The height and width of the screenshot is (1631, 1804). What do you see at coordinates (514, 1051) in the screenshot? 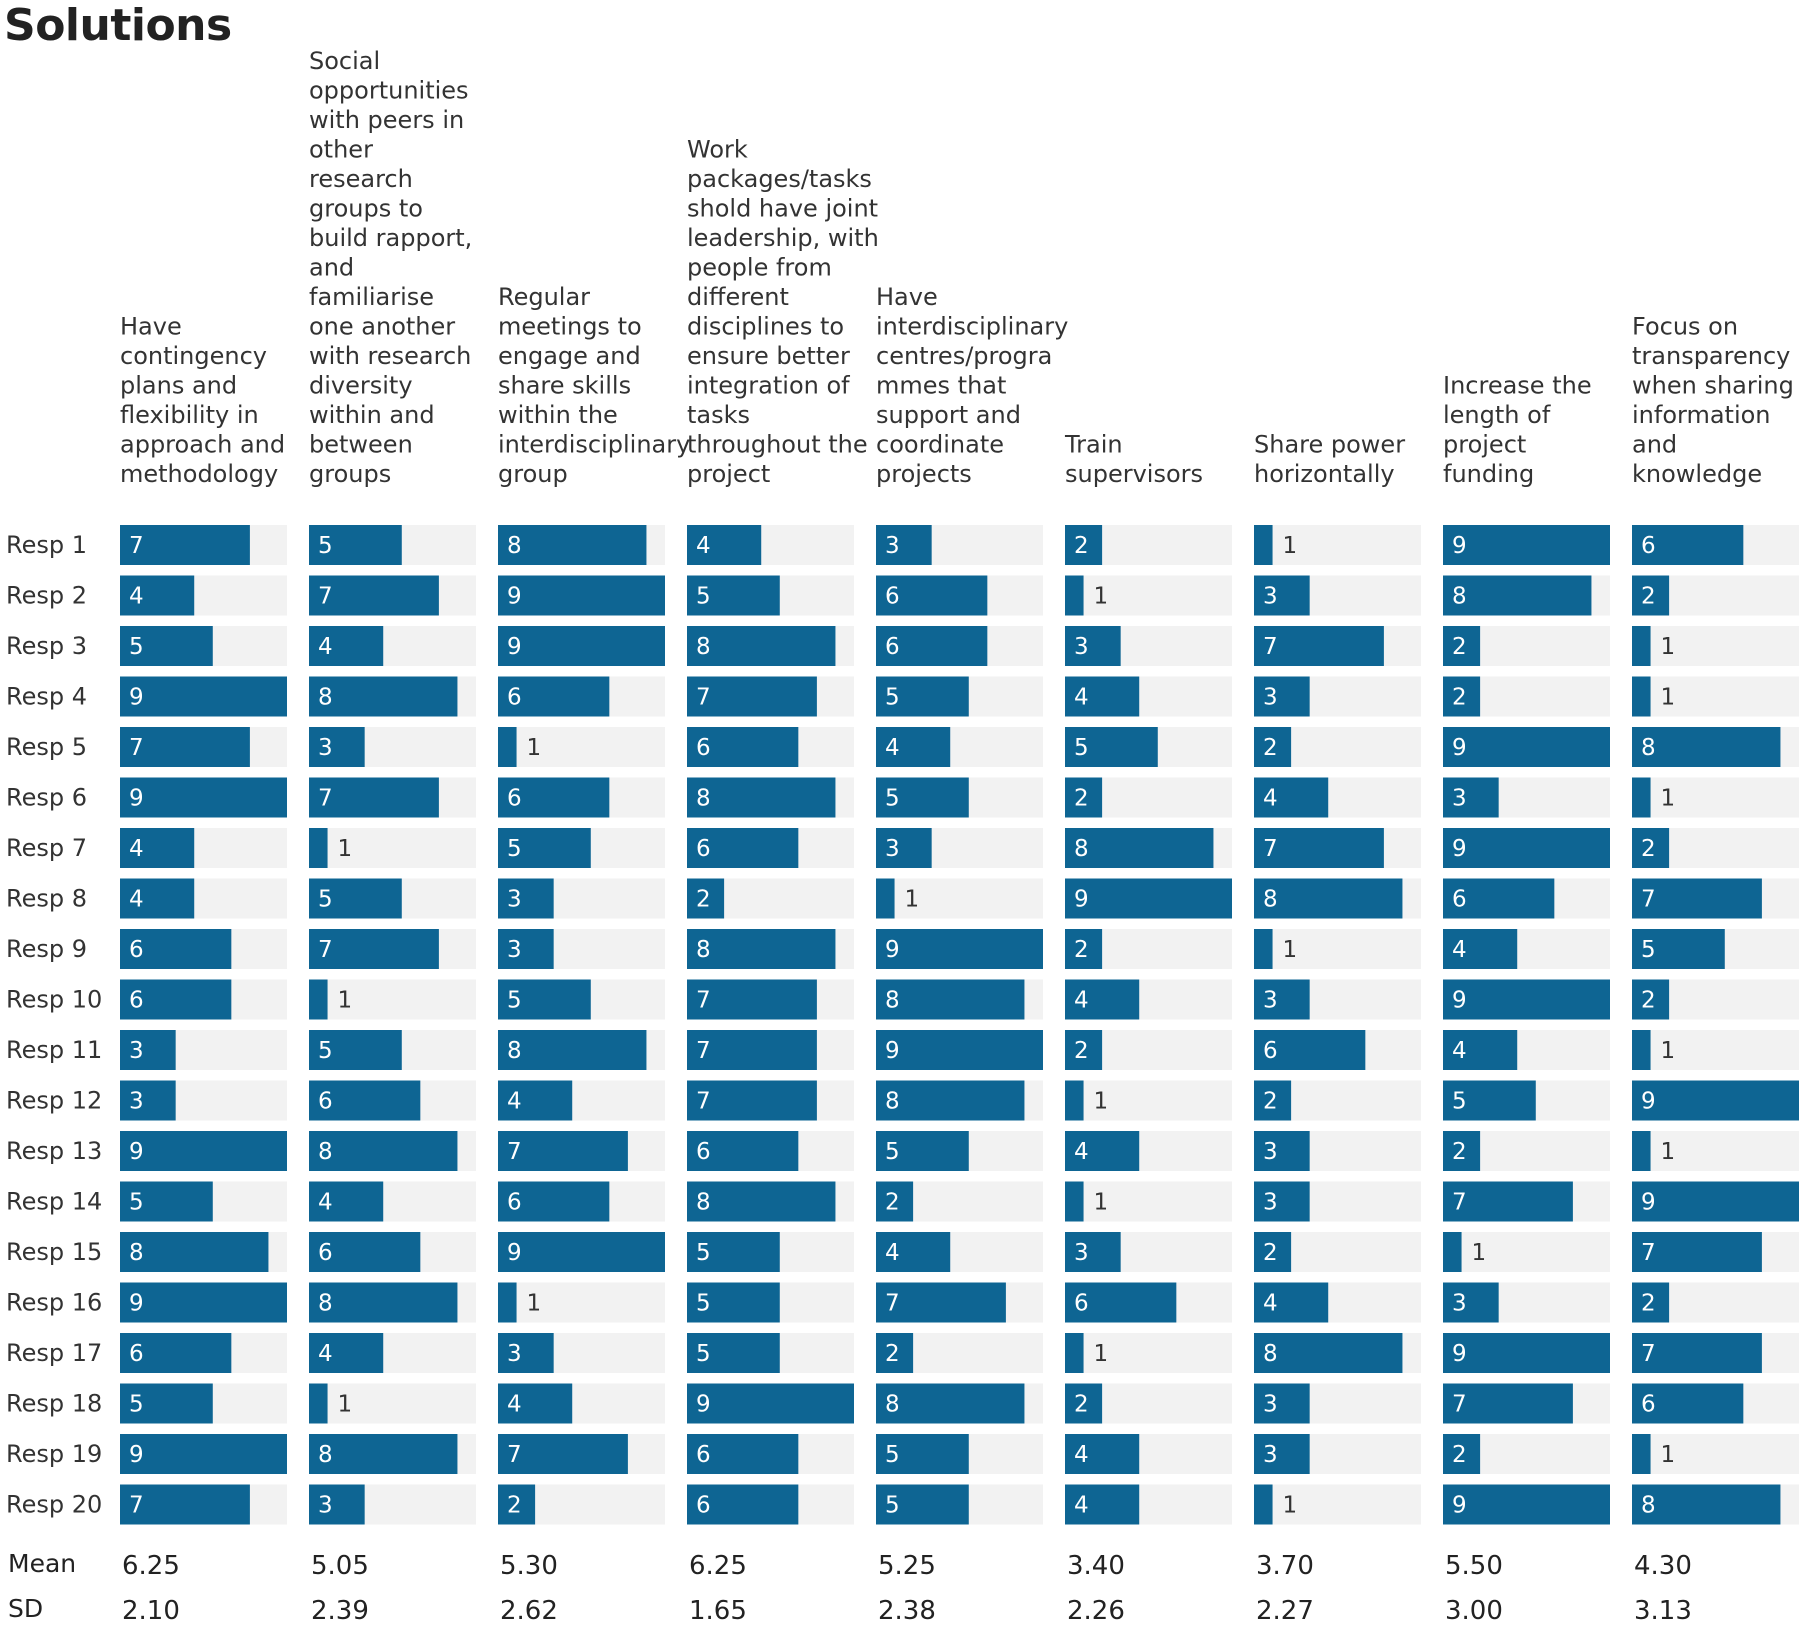
I see `value-label-r11-c3: 8` at bounding box center [514, 1051].